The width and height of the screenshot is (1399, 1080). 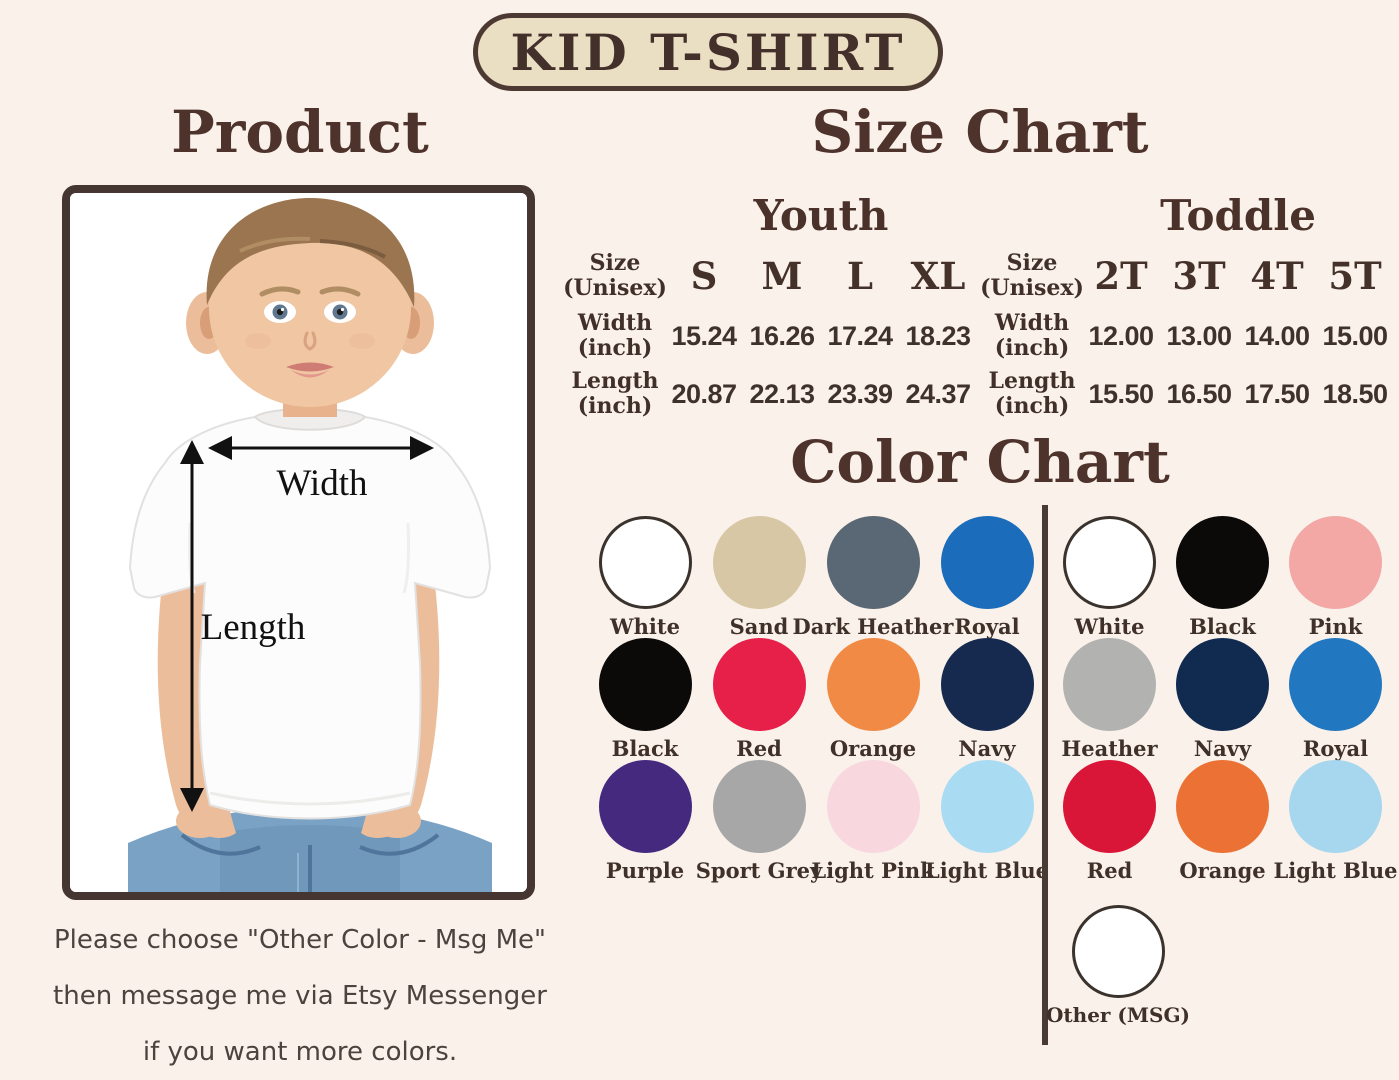 I want to click on youth-length-value: 20.87, so click(x=704, y=393).